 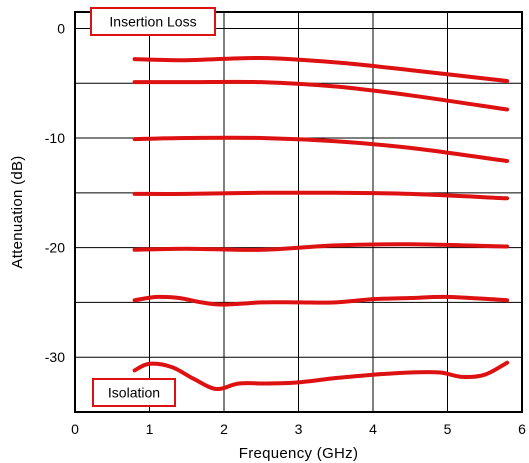 I want to click on x-tick-label: 1, so click(x=150, y=429).